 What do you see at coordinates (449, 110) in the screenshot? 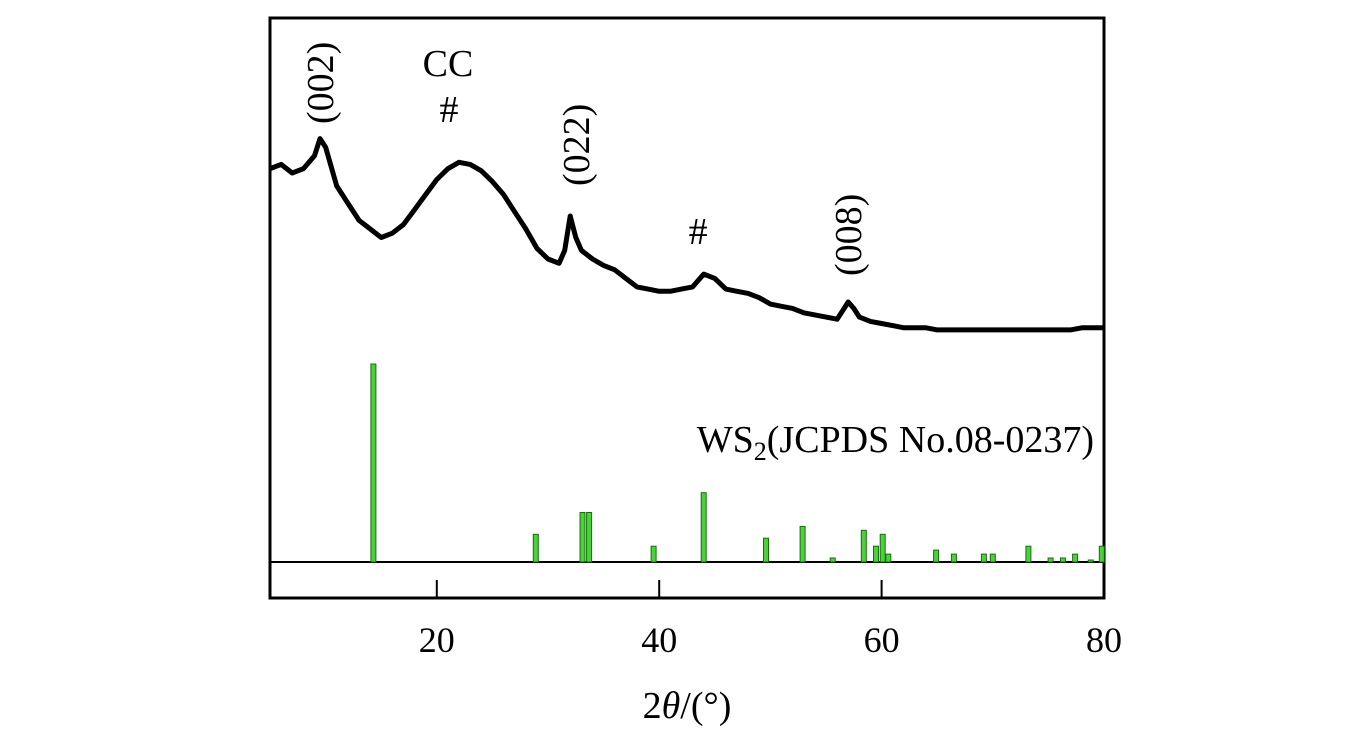
I see `annotation-2: #` at bounding box center [449, 110].